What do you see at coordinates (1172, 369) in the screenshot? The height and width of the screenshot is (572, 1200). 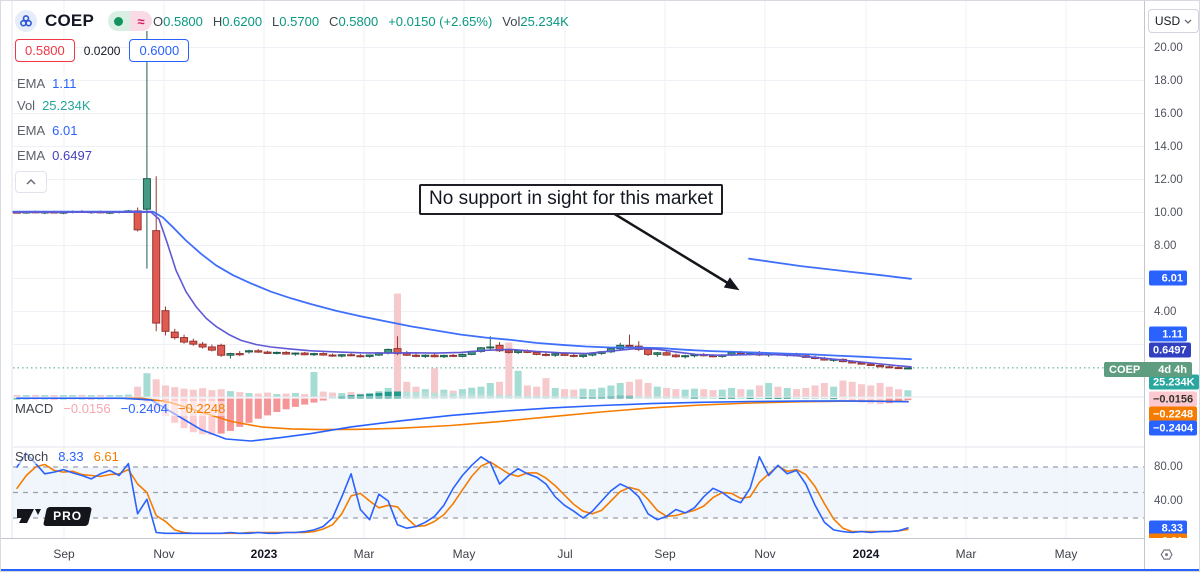 I see `countdown-time: 4d 4h` at bounding box center [1172, 369].